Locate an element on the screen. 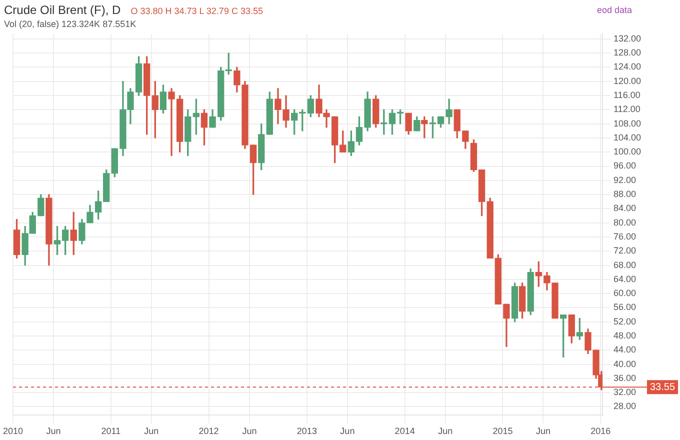  ref-line-label: 33.55 is located at coordinates (663, 387).